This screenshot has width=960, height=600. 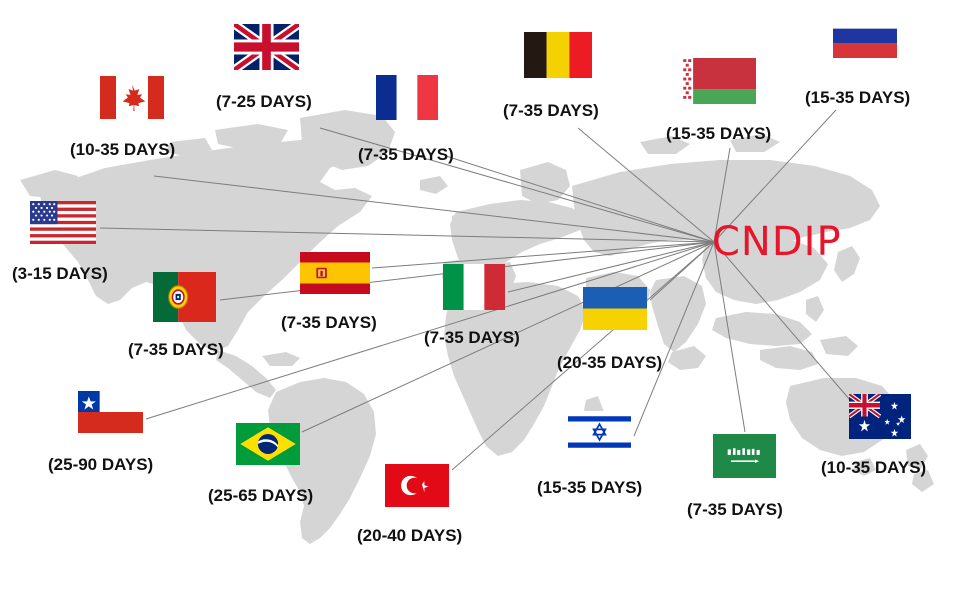 What do you see at coordinates (880, 416) in the screenshot?
I see `flag-australia-icon` at bounding box center [880, 416].